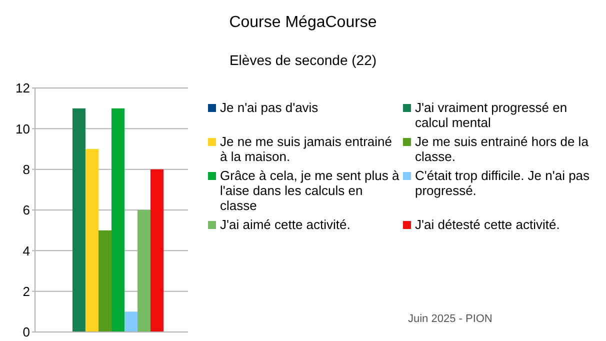 Image resolution: width=606 pixels, height=341 pixels. Describe the element at coordinates (26, 250) in the screenshot. I see `y-tick-label: 4` at that location.